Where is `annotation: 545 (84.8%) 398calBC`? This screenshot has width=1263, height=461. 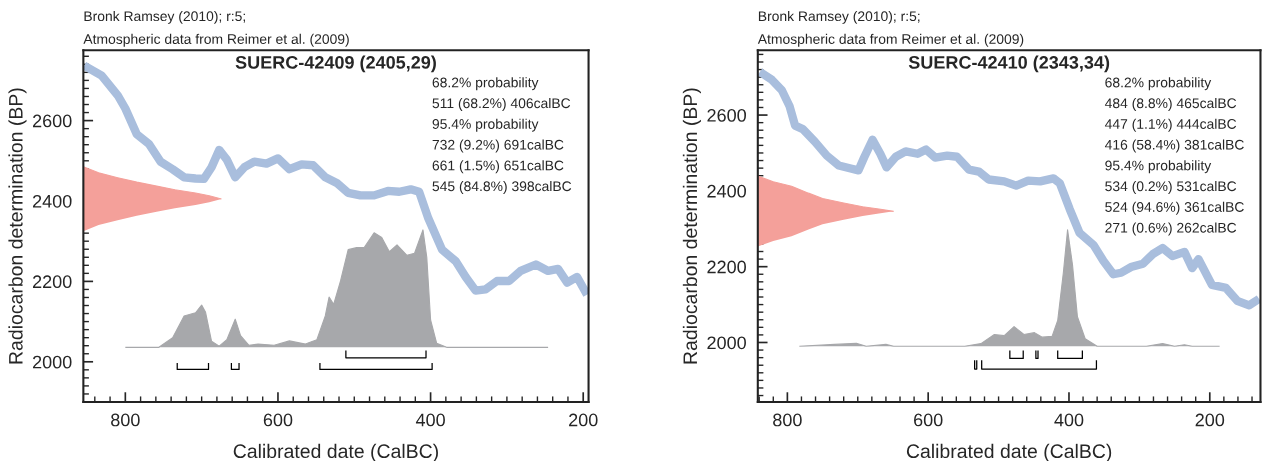 annotation: 545 (84.8%) 398calBC is located at coordinates (502, 187).